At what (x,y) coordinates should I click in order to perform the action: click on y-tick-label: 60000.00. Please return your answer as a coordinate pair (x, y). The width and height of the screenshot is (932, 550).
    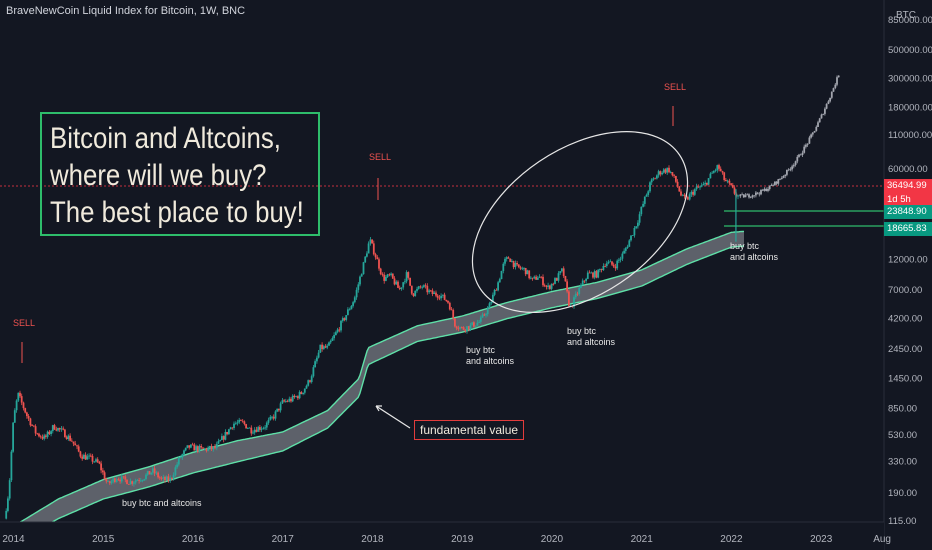
    Looking at the image, I should click on (908, 169).